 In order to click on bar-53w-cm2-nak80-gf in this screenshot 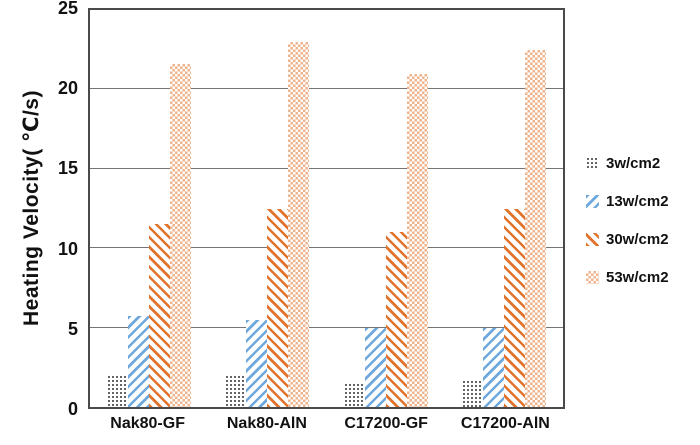, I will do `click(181, 235)`.